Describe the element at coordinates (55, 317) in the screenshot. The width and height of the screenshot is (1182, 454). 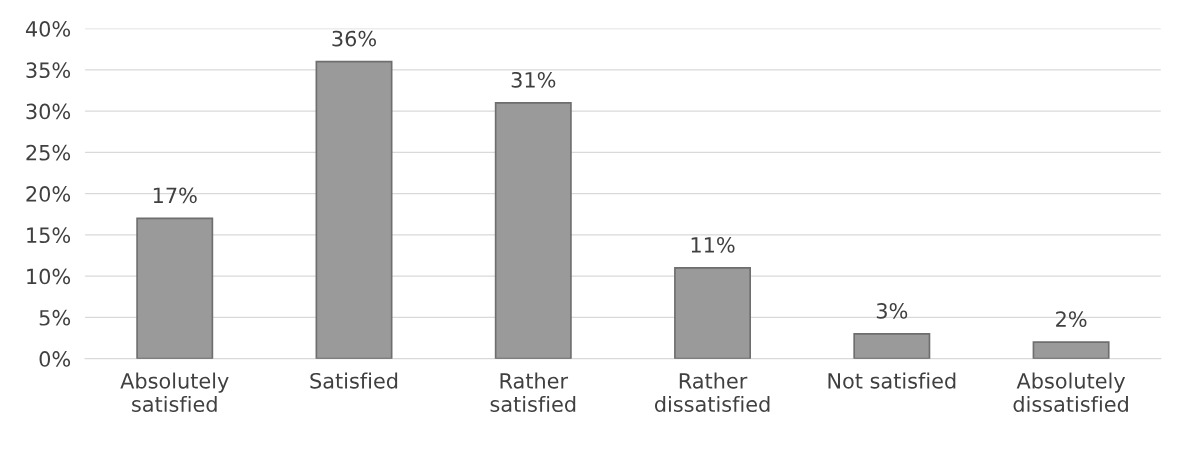
I see `y-tick-label: 5%` at that location.